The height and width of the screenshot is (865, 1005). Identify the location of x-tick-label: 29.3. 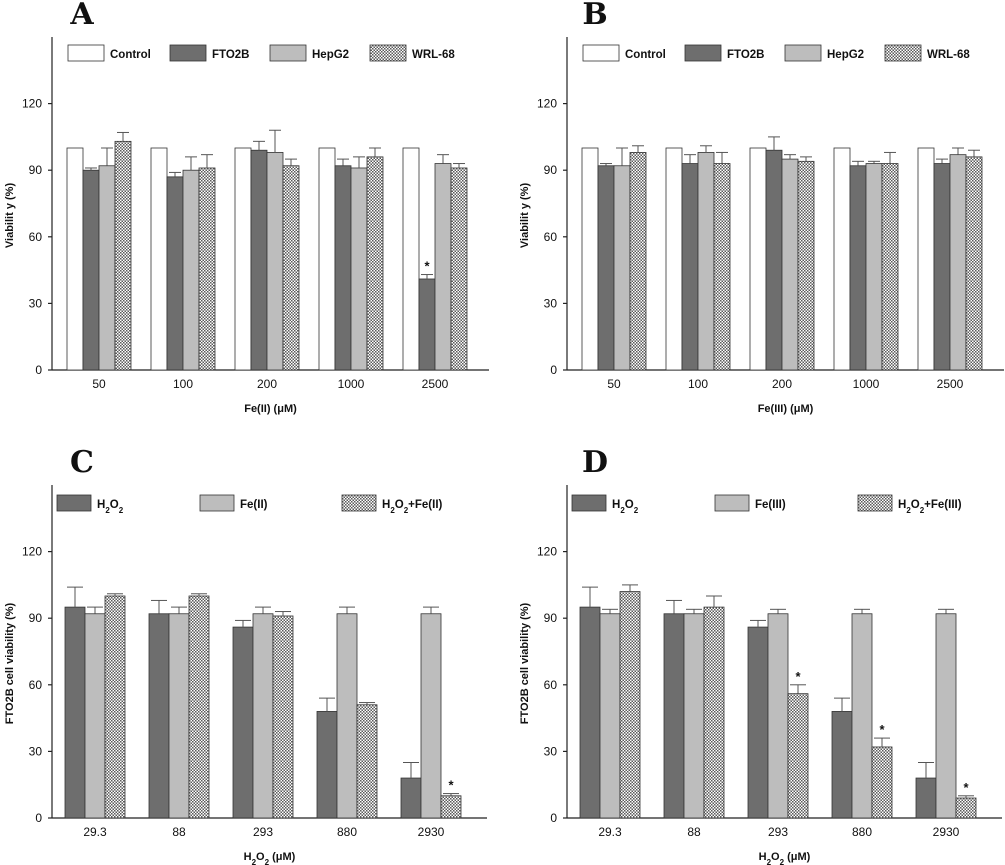
(610, 832).